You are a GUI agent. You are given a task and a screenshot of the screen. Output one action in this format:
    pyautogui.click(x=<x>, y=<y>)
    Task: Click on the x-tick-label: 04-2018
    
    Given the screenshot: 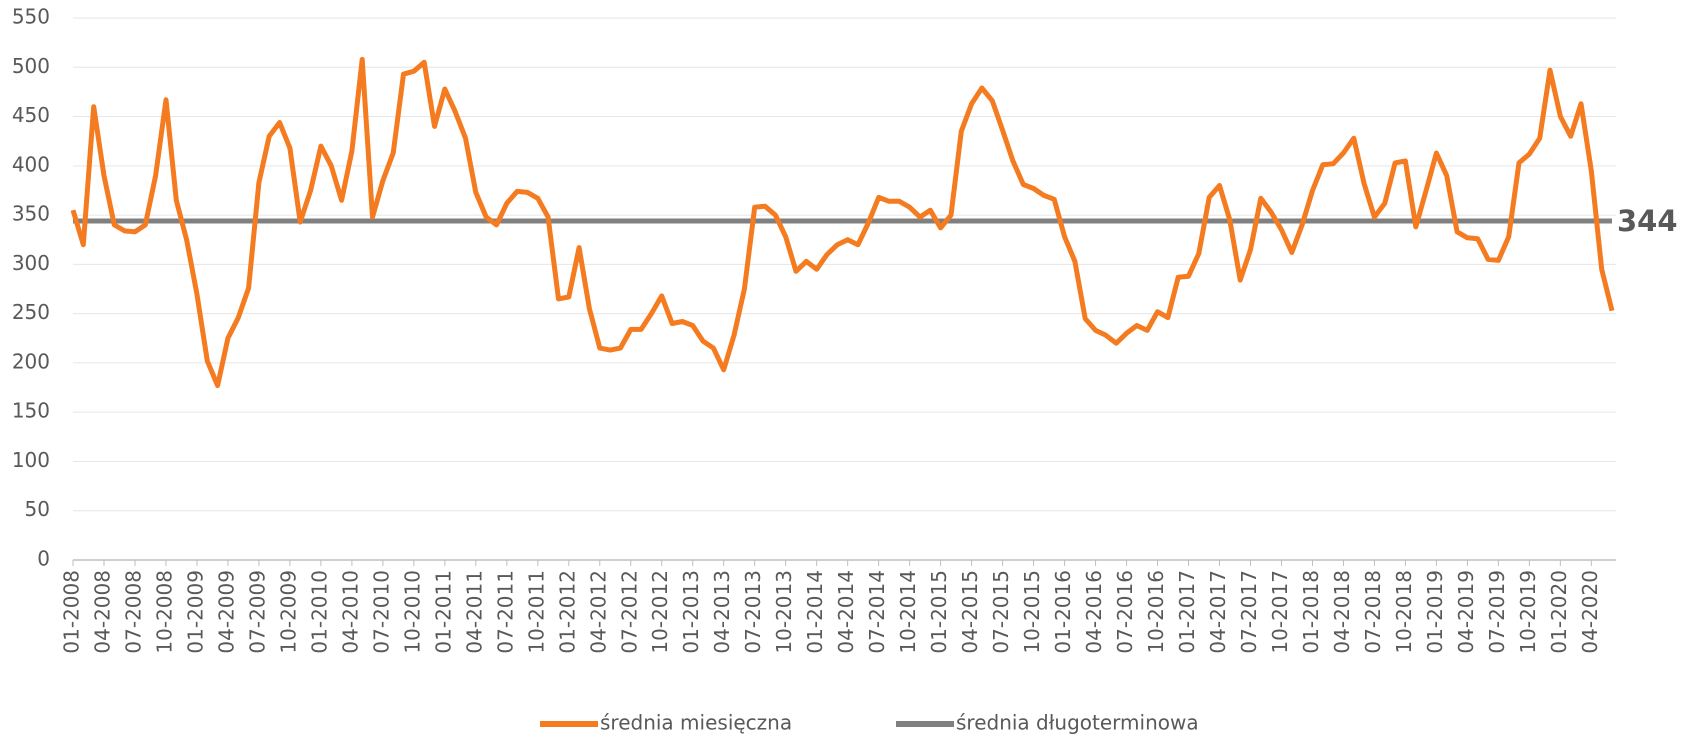 What is the action you would take?
    pyautogui.click(x=1342, y=612)
    